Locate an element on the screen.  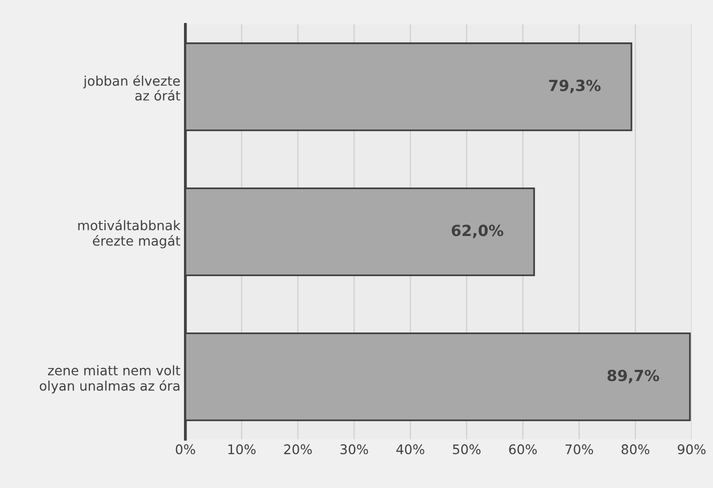
x-tick-label: 80% is located at coordinates (636, 449).